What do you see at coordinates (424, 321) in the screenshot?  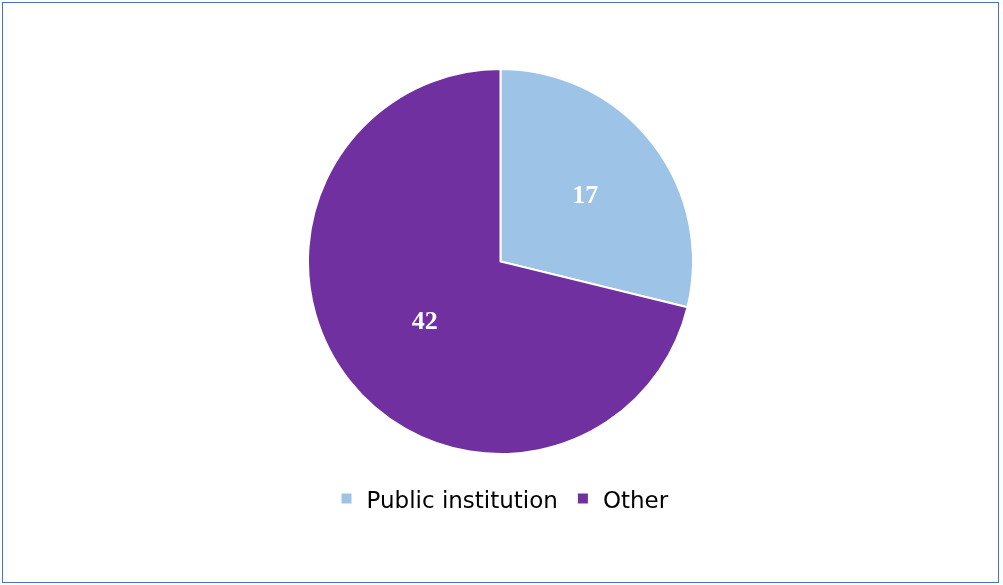 I see `data-label: 42` at bounding box center [424, 321].